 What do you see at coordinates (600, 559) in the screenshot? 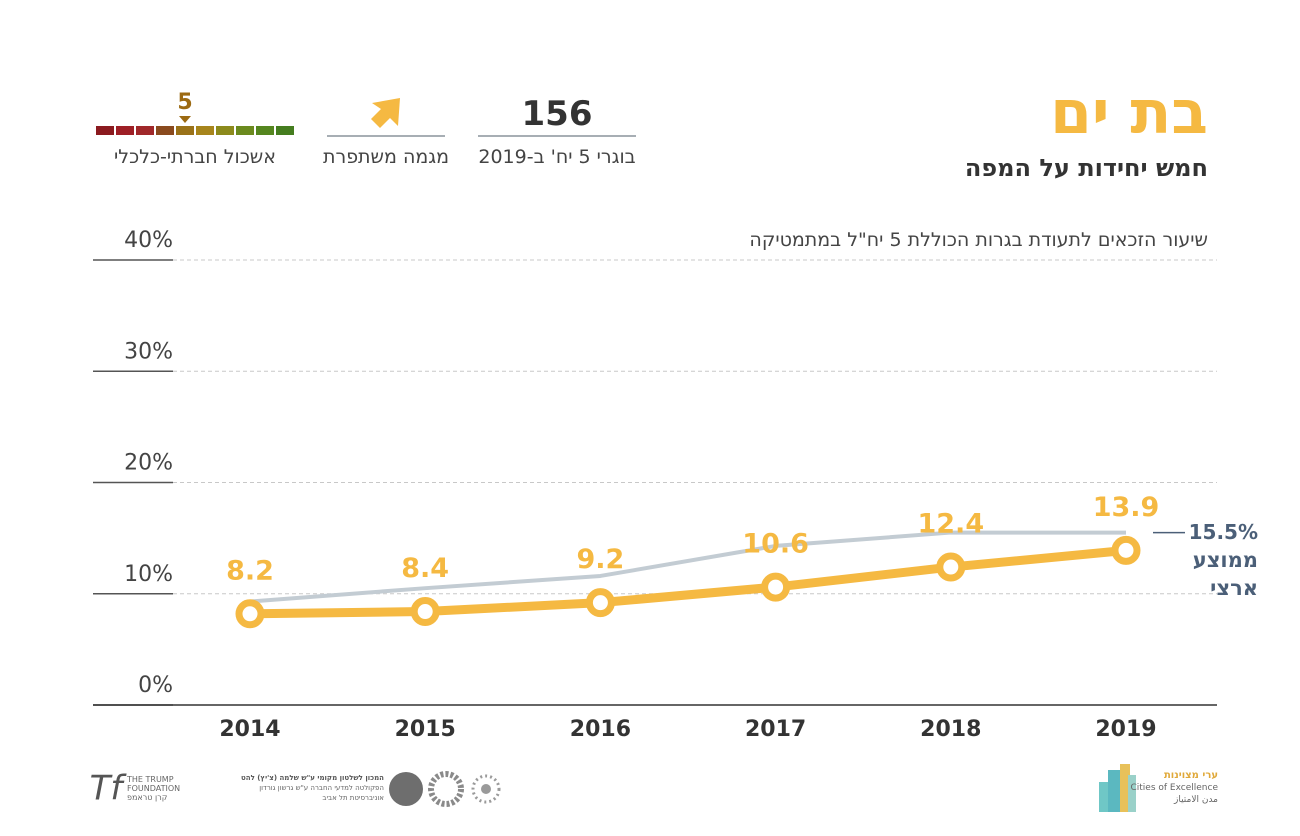
I see `value-label: 9.2` at bounding box center [600, 559].